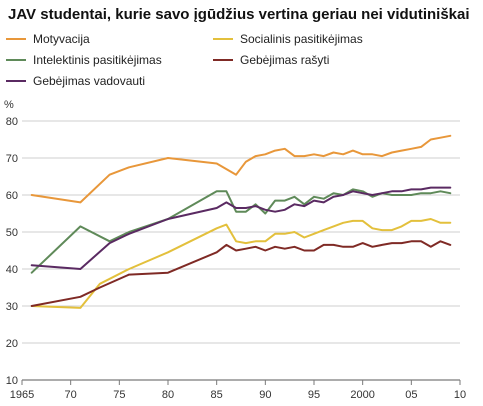 Image resolution: width=483 pixels, height=406 pixels. Describe the element at coordinates (22, 395) in the screenshot. I see `x-tick-label: 1965` at that location.